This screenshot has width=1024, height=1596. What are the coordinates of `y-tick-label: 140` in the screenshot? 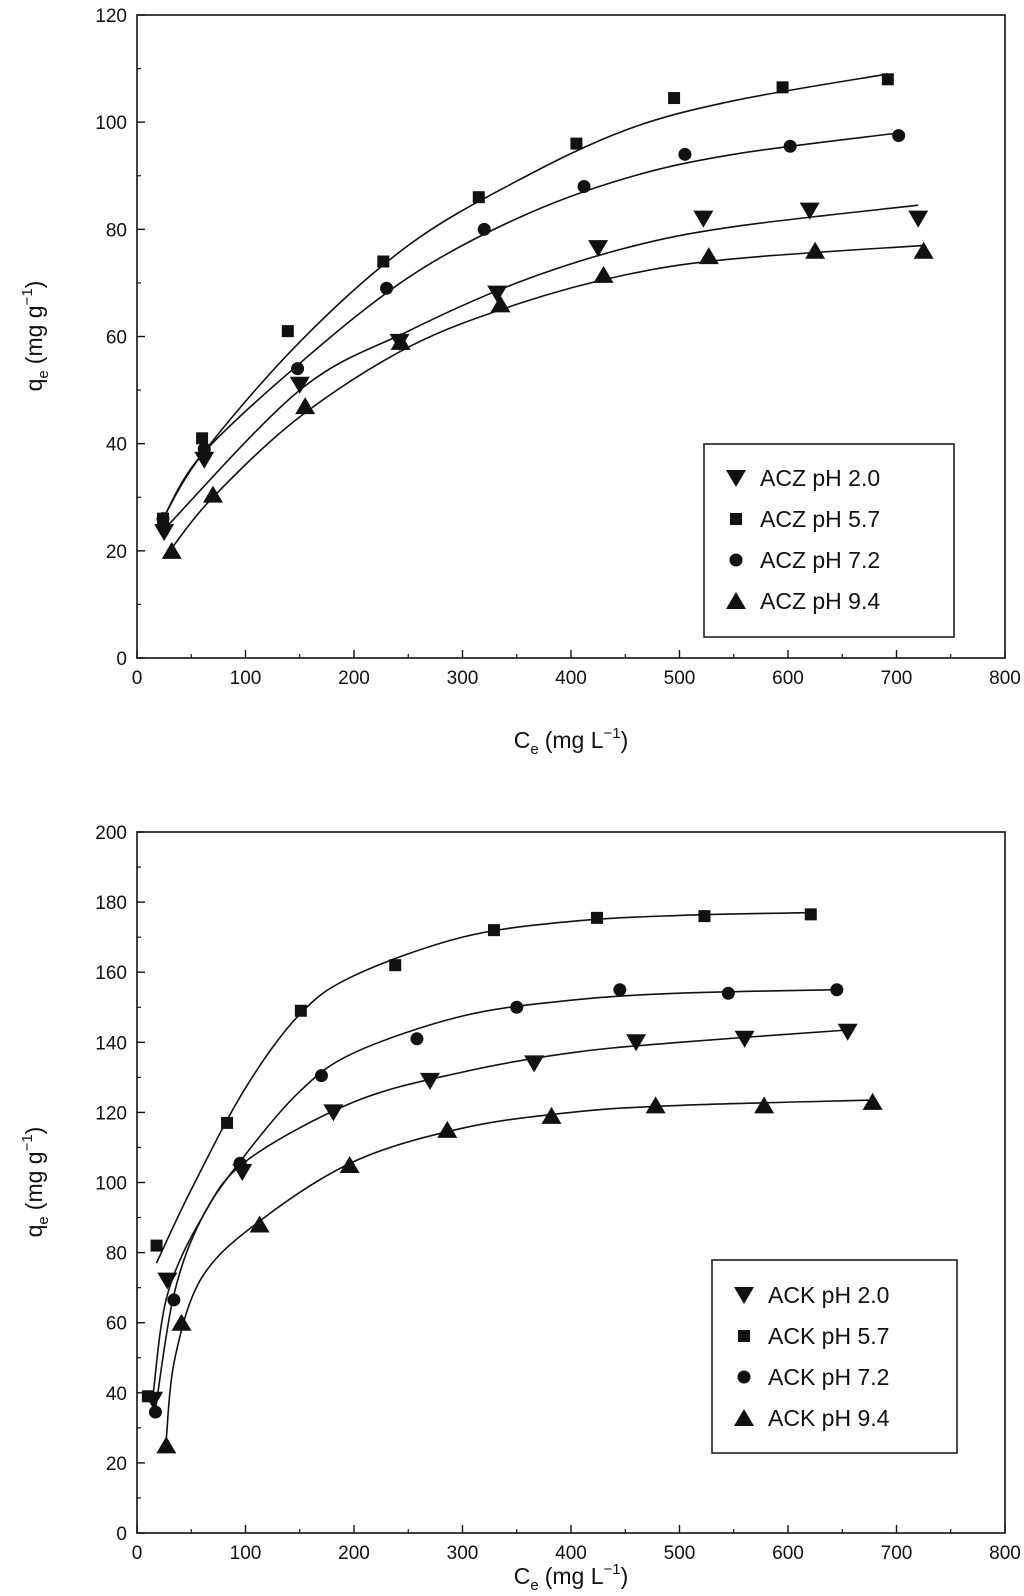 It's located at (111, 1043).